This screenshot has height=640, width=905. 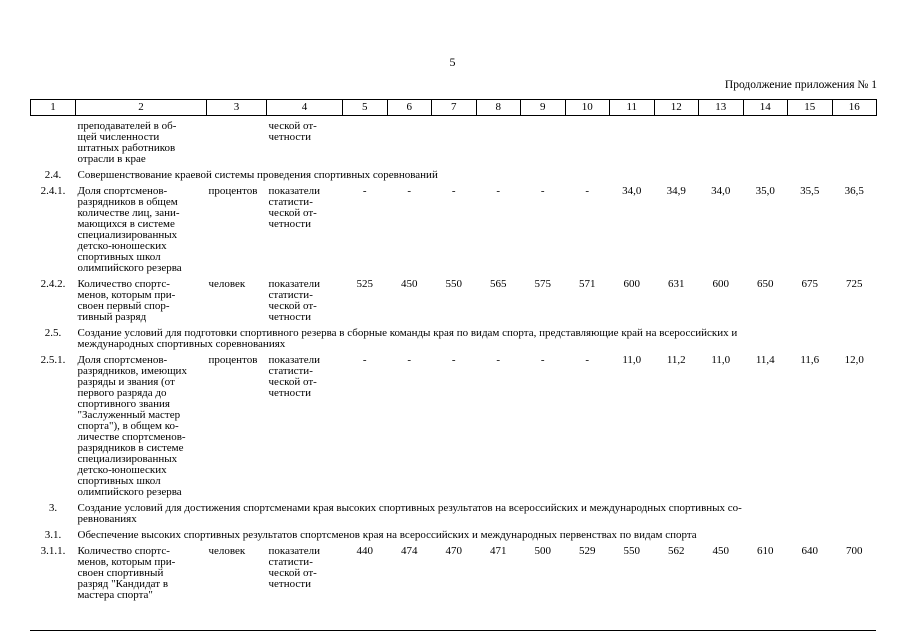 I want to click on value-cell: 565, so click(x=498, y=284).